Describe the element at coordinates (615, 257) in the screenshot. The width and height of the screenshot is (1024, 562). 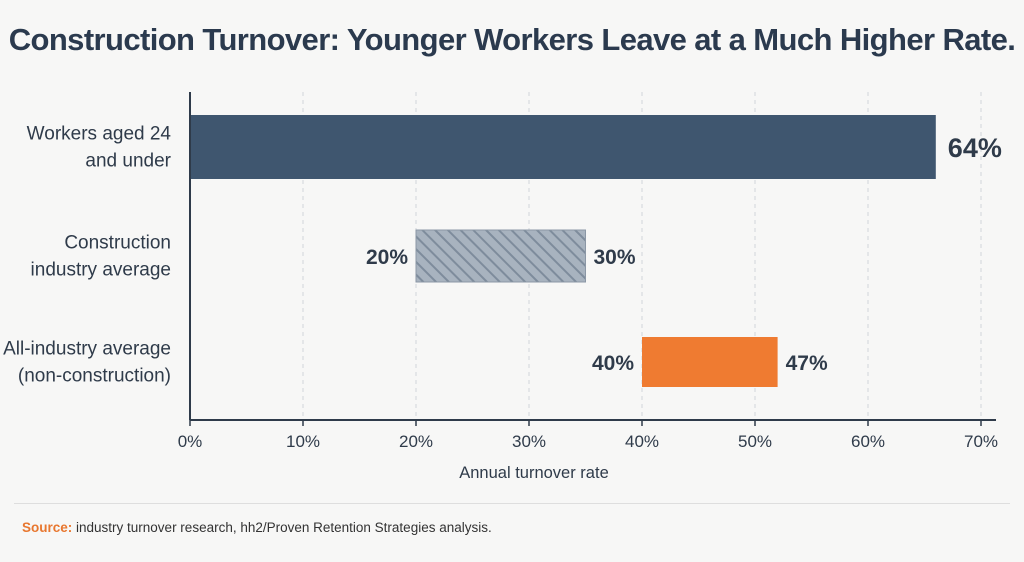
I see `value-label-end: 30%` at that location.